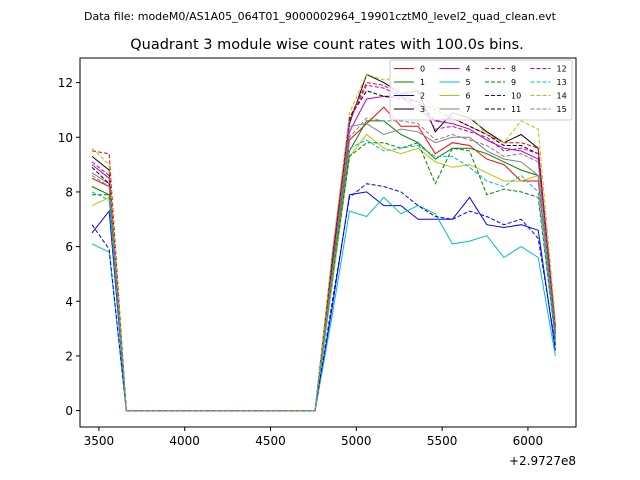 The height and width of the screenshot is (480, 640). I want to click on legend-box, so click(481, 90).